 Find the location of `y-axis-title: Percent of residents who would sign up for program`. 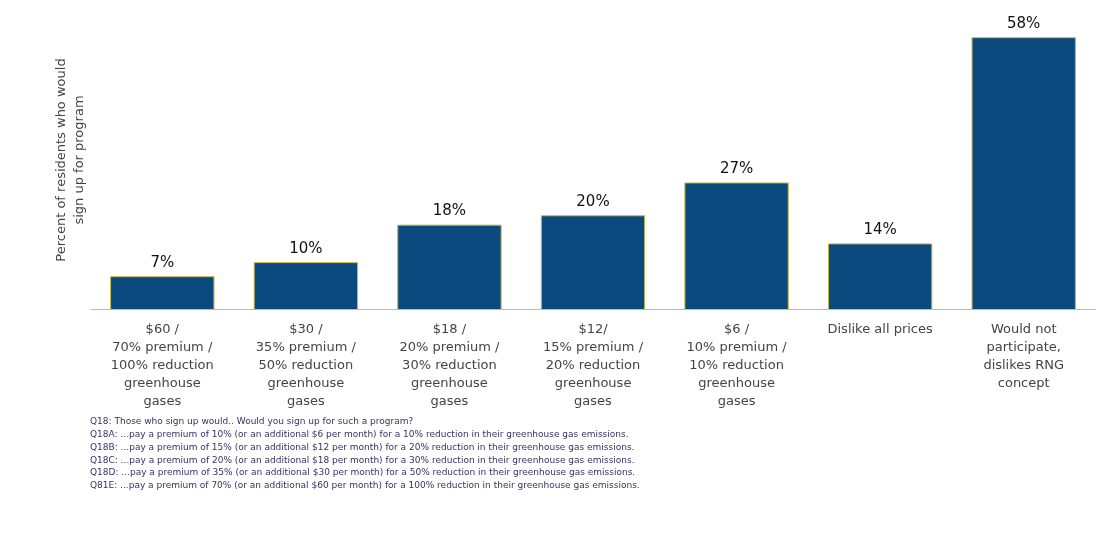

y-axis-title: Percent of residents who would sign up for program is located at coordinates (69, 160).